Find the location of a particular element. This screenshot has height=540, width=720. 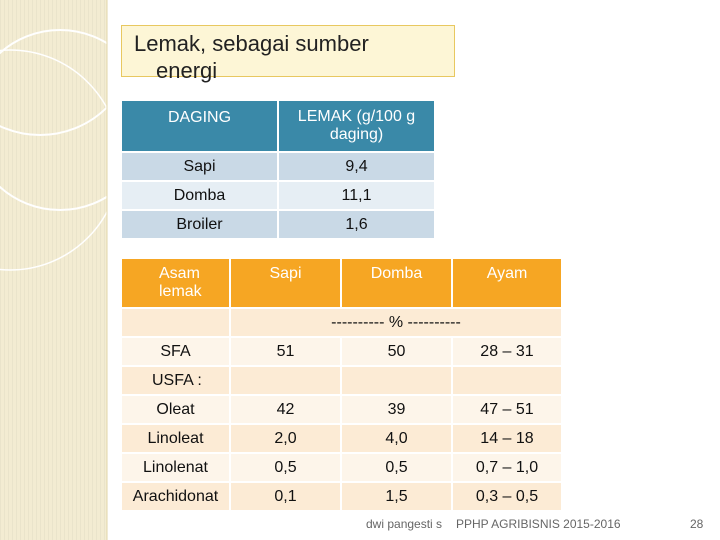

row-ayam: 47 – 51 is located at coordinates (507, 409).